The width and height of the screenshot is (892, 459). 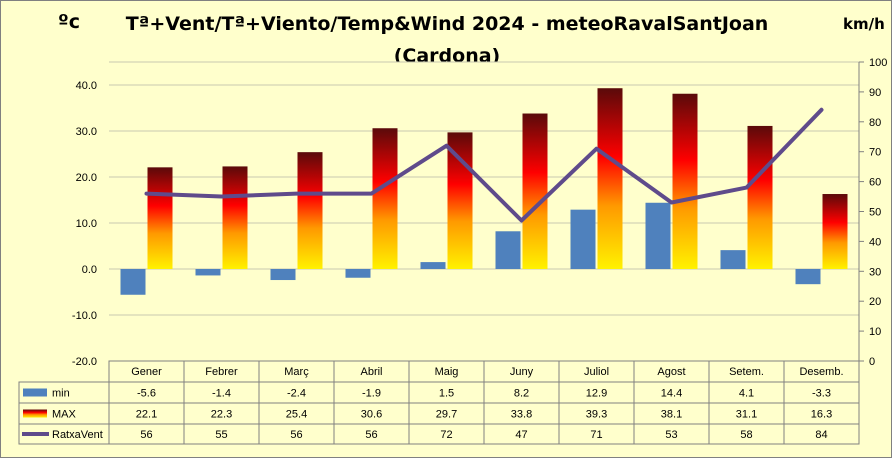 I want to click on data-table-cell: 58, so click(x=746, y=435).